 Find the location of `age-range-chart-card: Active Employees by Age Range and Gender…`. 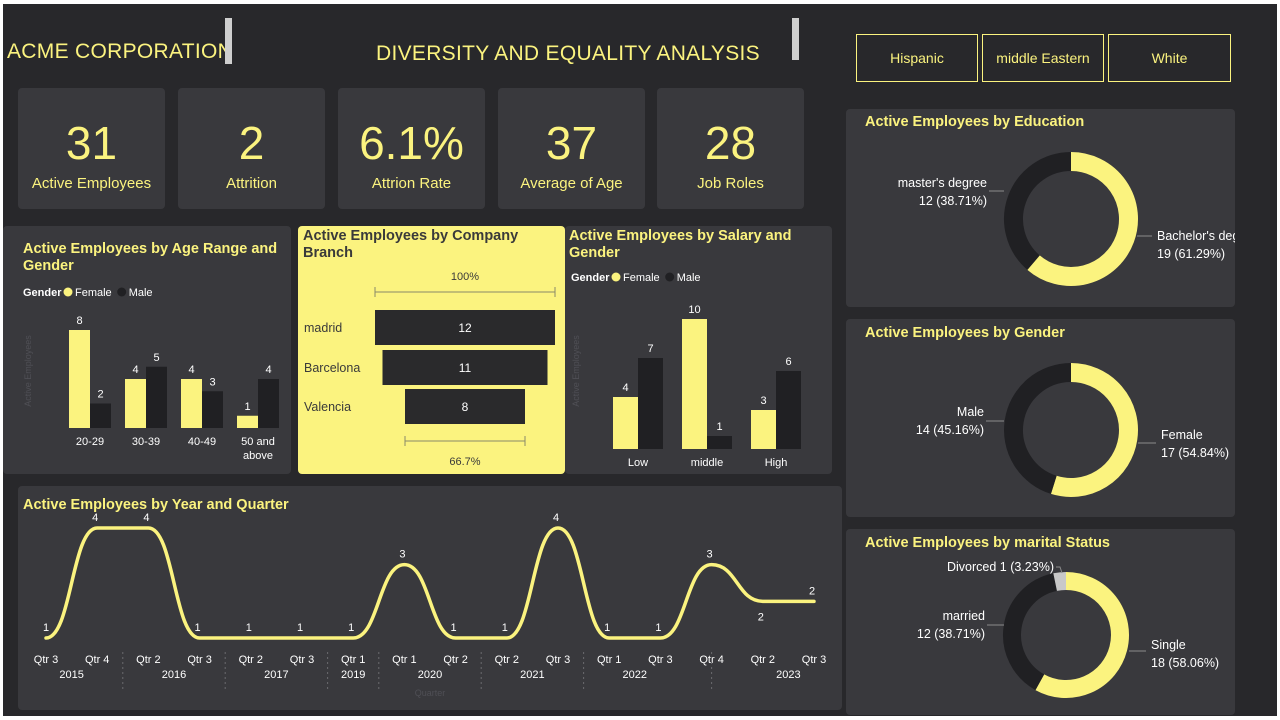

age-range-chart-card: Active Employees by Age Range and Gender… is located at coordinates (147, 350).